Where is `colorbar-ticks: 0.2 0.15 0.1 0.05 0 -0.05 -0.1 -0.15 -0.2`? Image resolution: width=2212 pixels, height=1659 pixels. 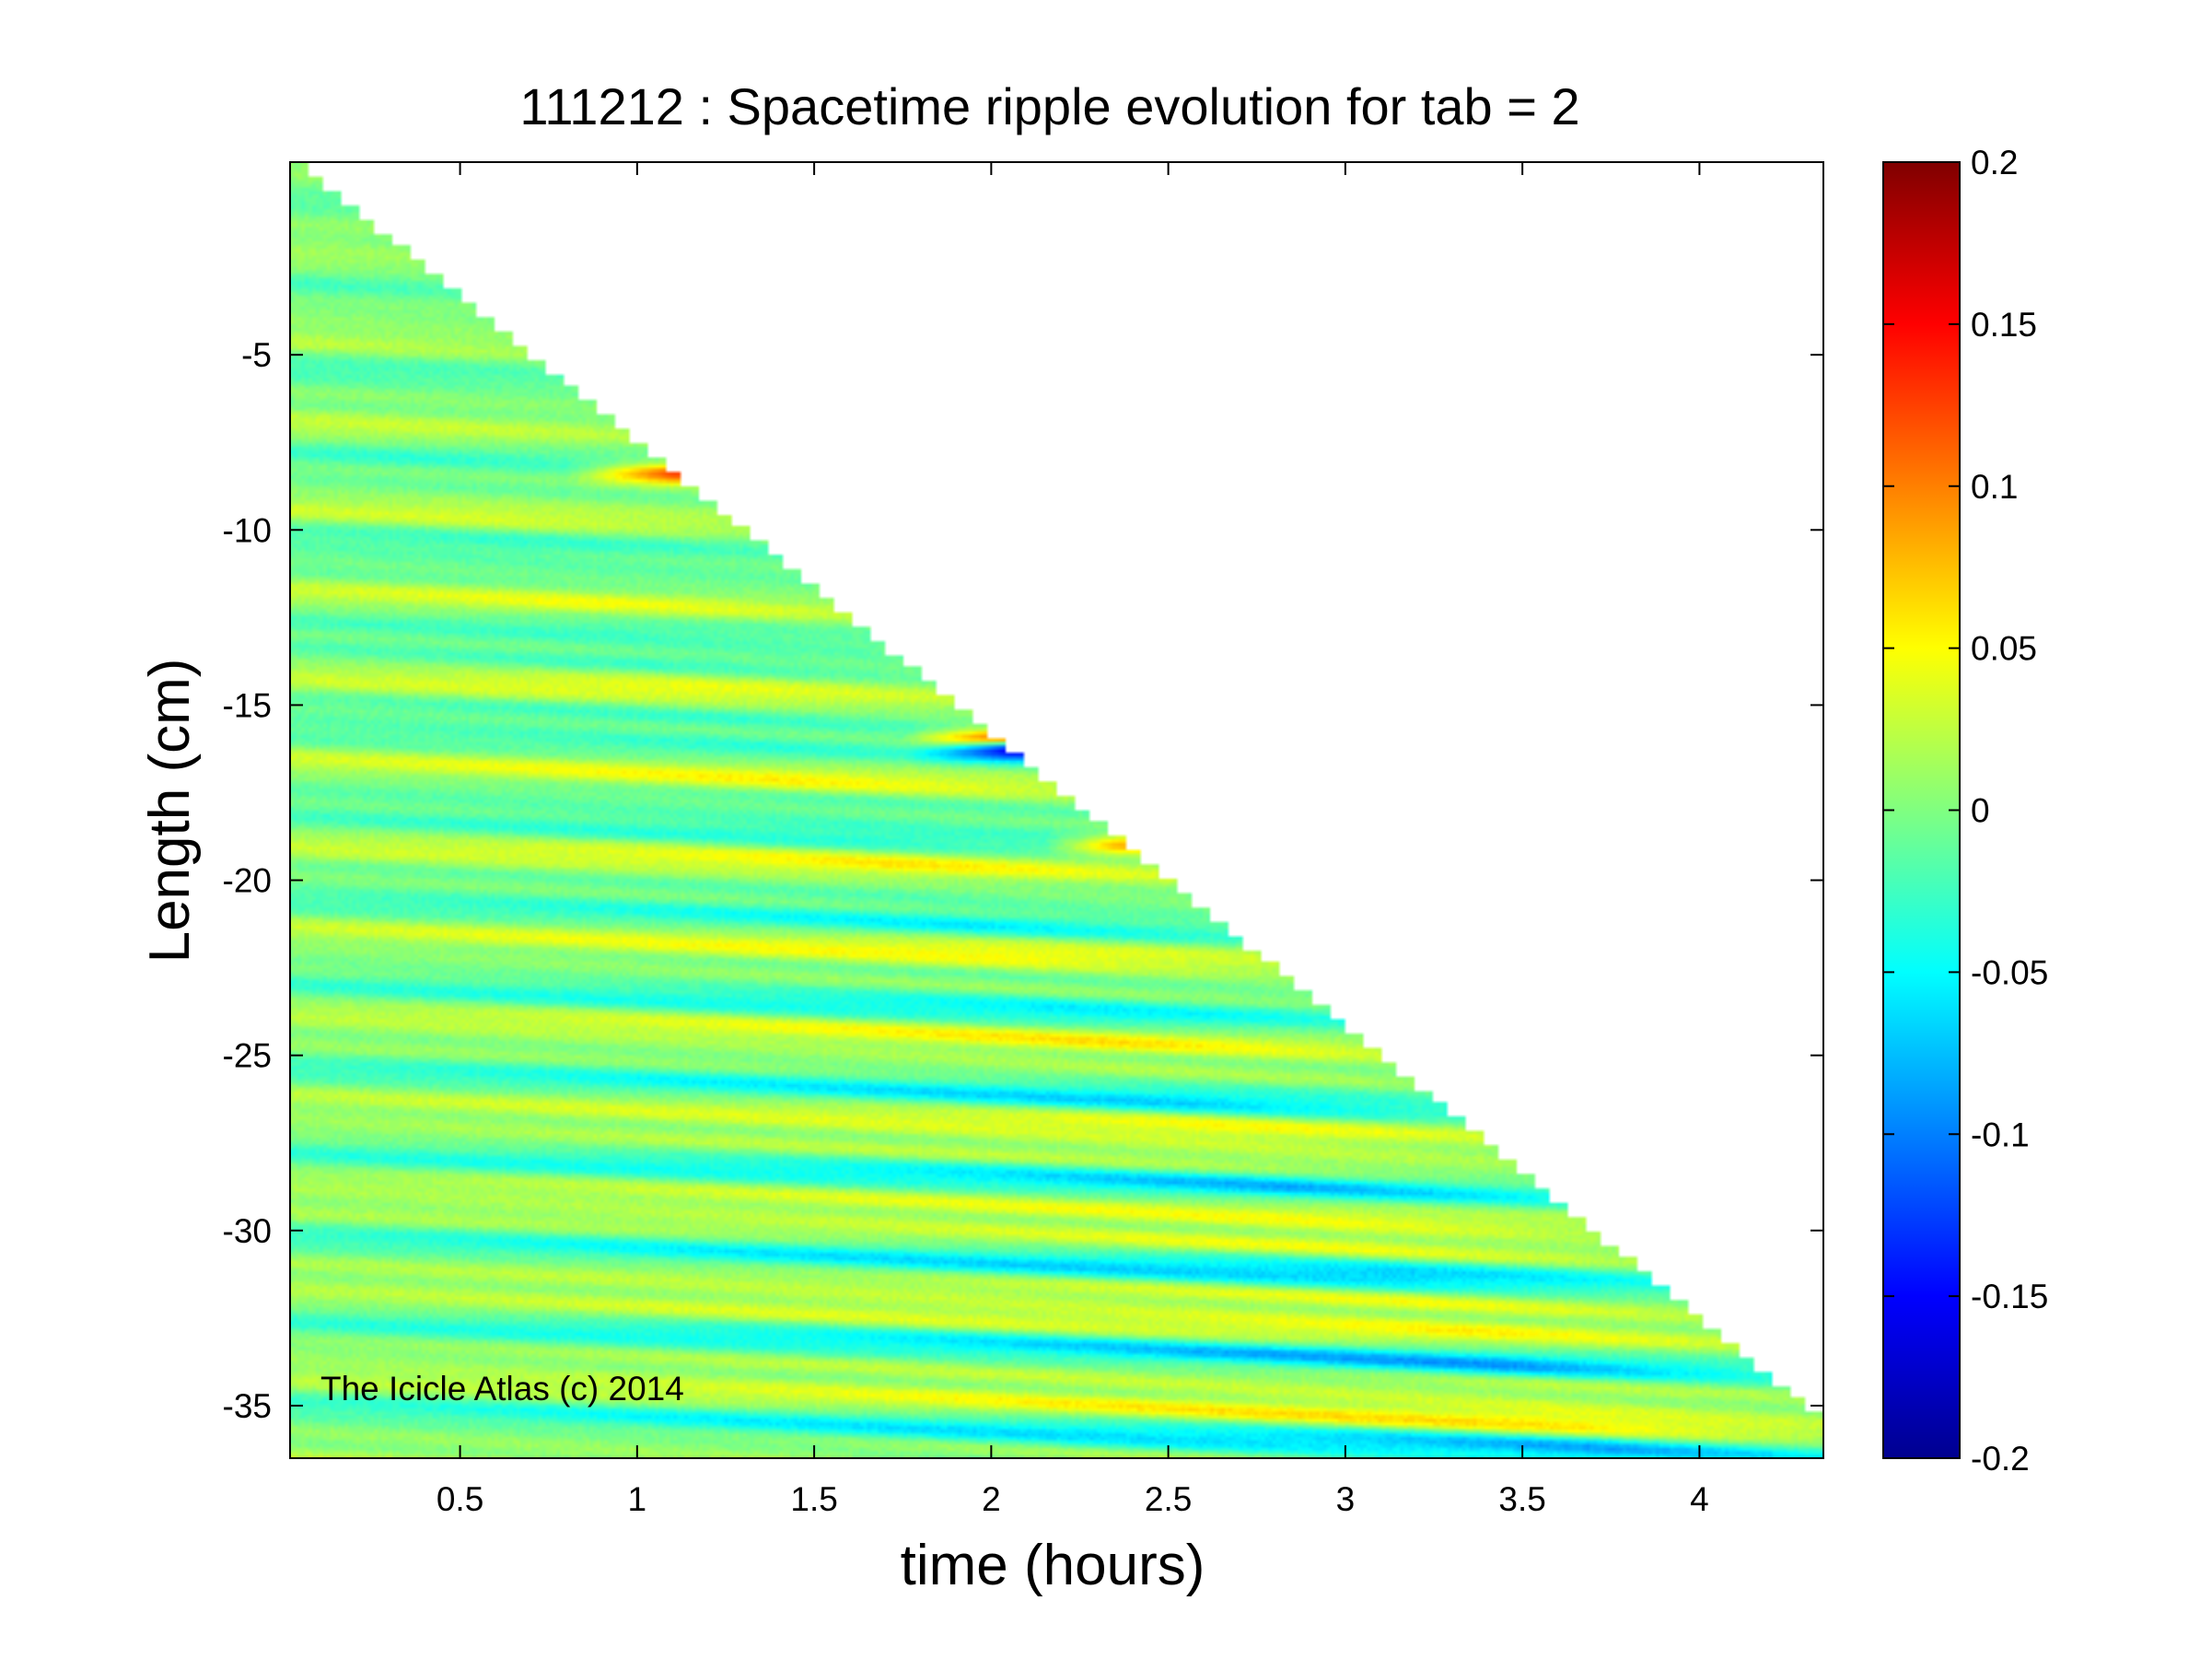 colorbar-ticks: 0.2 0.15 0.1 0.05 0 -0.05 -0.1 -0.15 -0.2 is located at coordinates (1966, 811).